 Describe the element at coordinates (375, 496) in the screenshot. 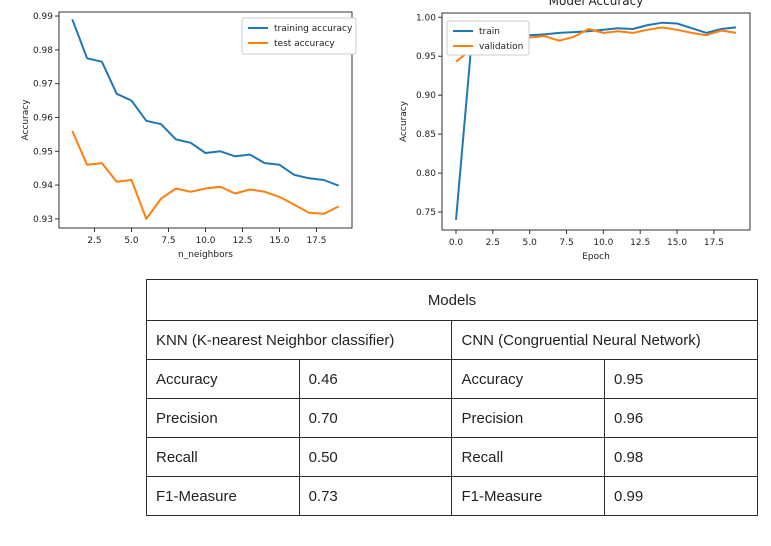

I see `knn-metric-value: 0.73` at that location.